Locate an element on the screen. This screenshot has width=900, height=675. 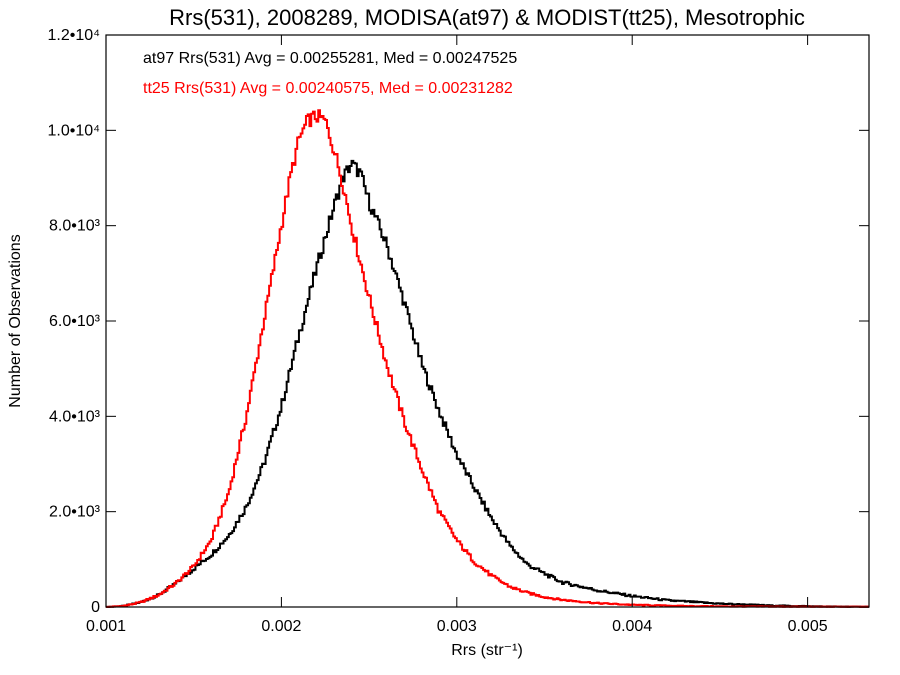
y-axis-label: Number of Observations is located at coordinates (15, 320).